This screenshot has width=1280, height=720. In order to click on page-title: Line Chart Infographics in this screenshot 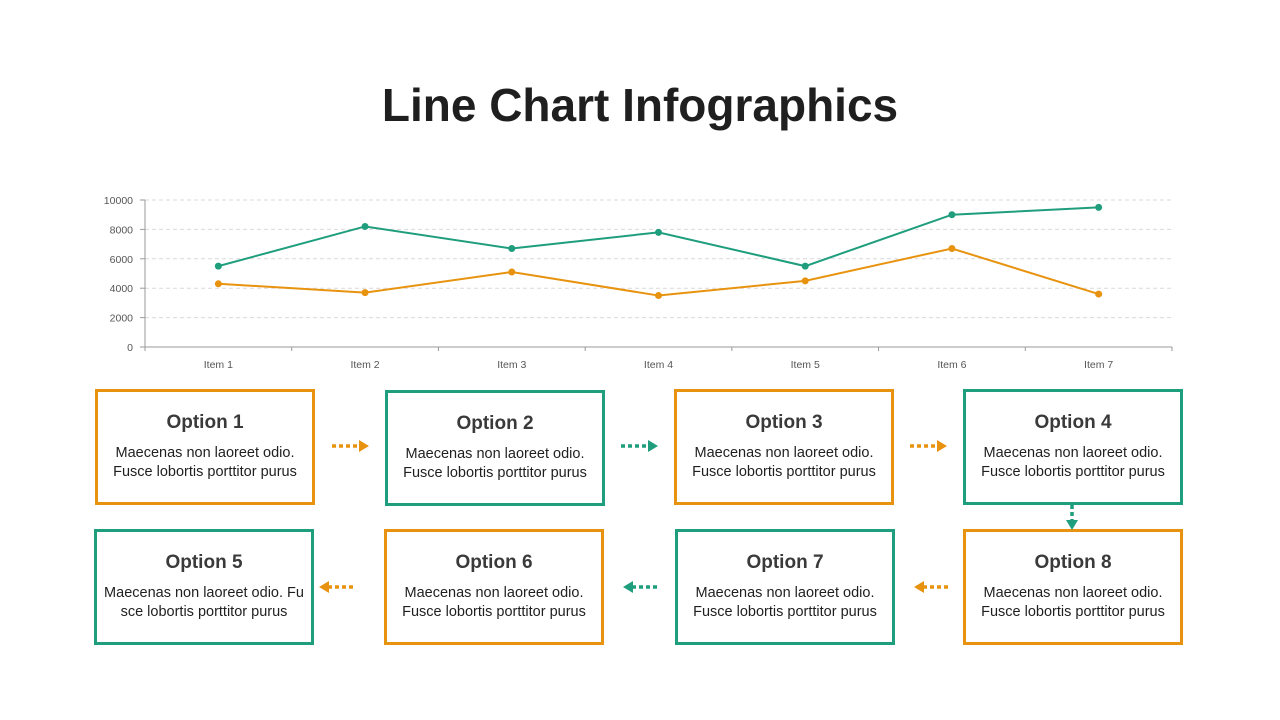, I will do `click(640, 105)`.